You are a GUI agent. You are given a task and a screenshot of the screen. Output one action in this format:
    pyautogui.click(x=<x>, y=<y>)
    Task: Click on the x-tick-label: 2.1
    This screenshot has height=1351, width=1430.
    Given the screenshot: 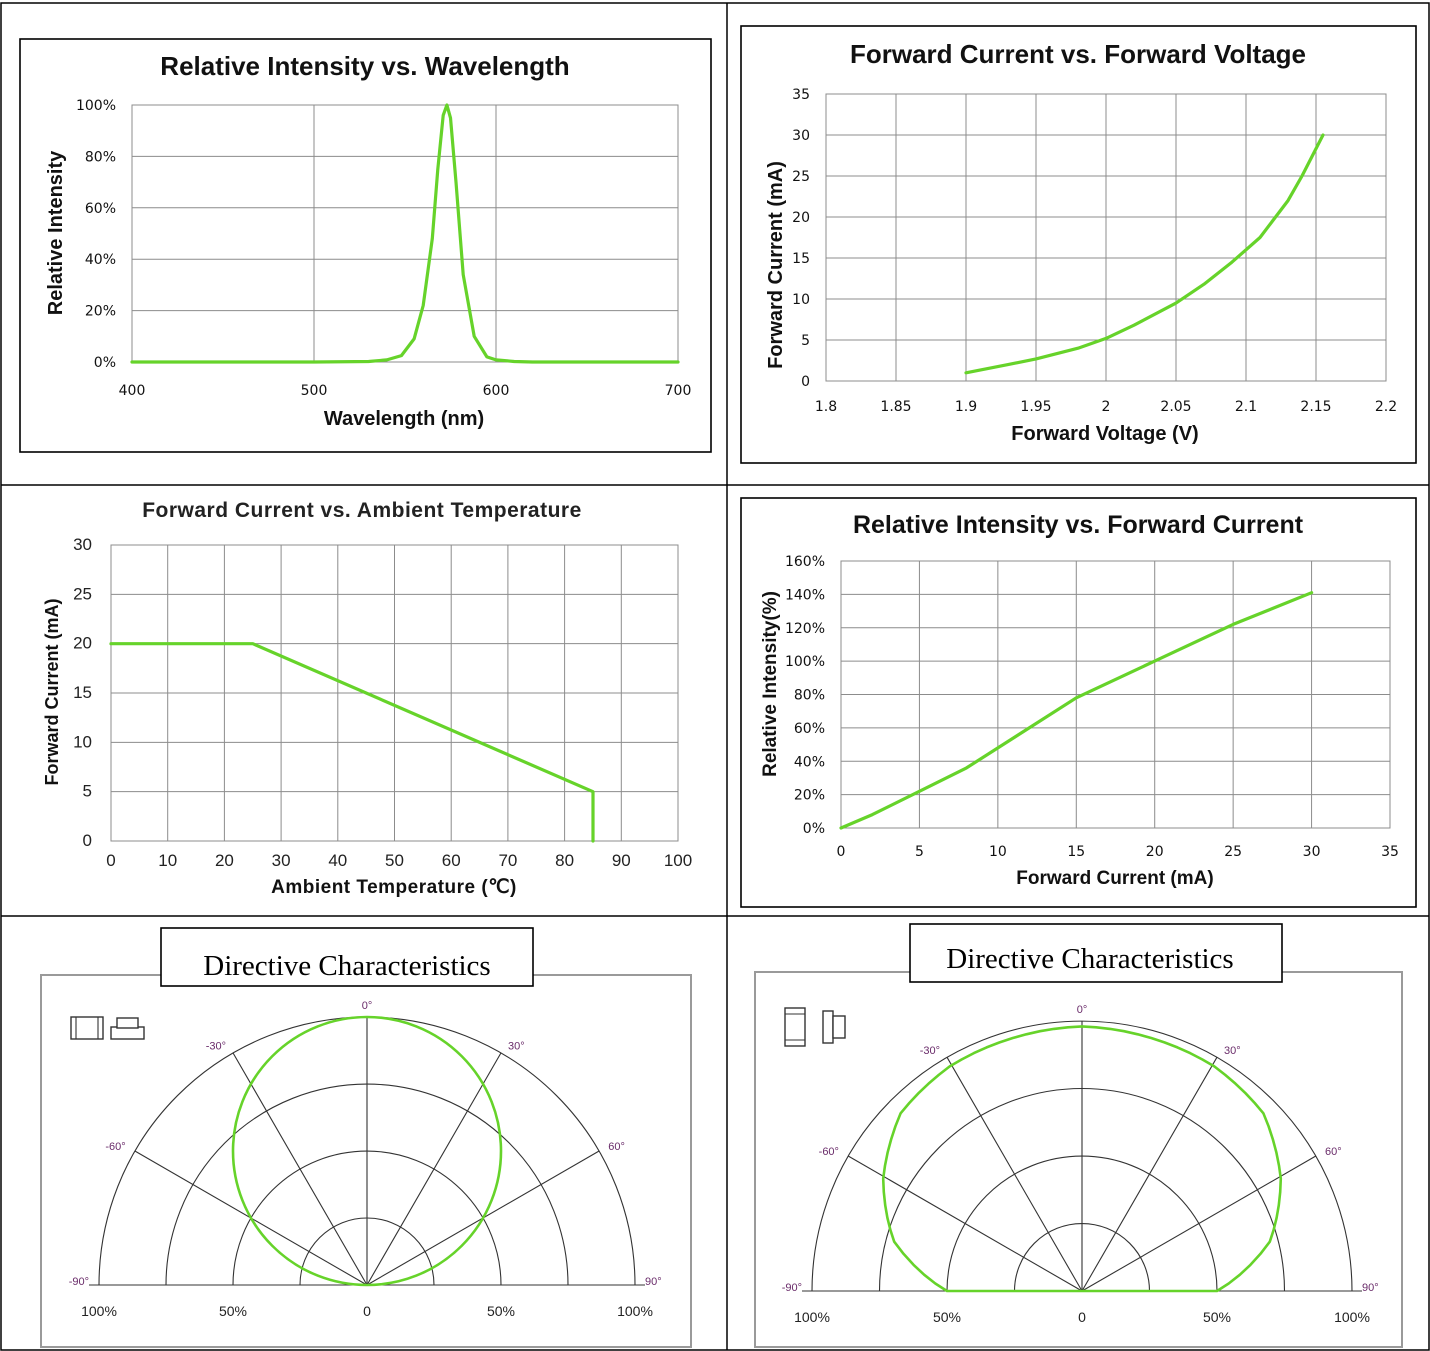 What is the action you would take?
    pyautogui.click(x=1246, y=407)
    